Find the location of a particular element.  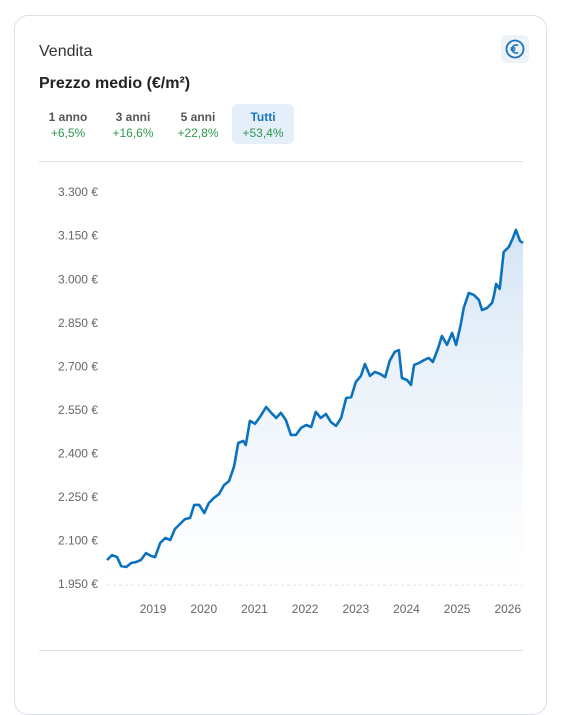

y-tick-label: 2.400 € is located at coordinates (78, 454).